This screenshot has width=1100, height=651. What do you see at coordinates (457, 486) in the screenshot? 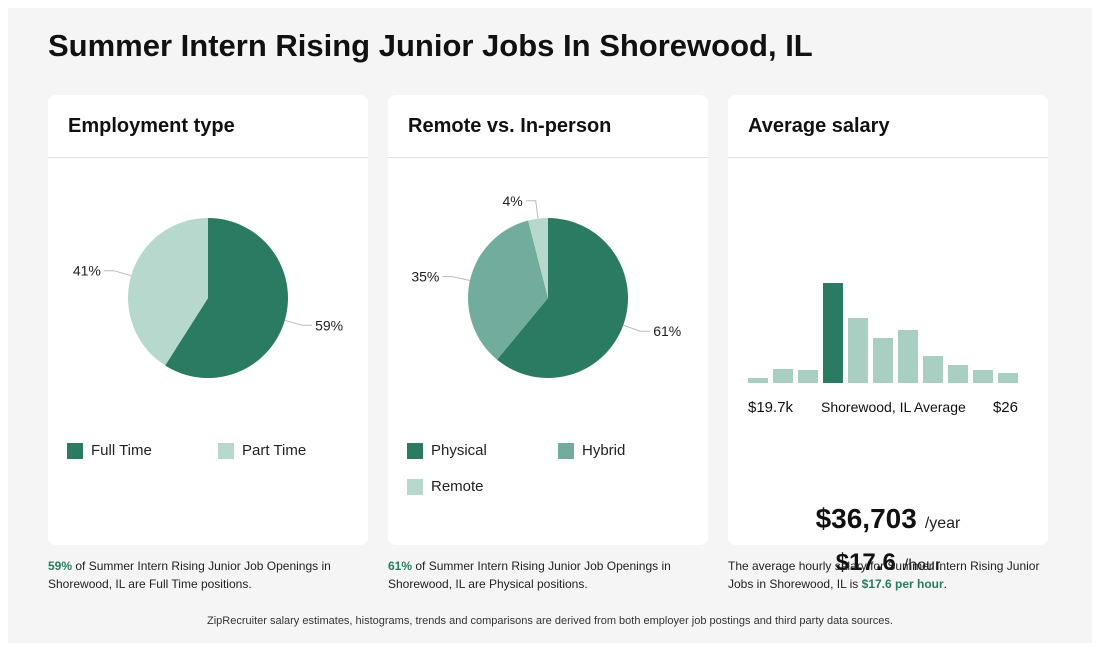
I see `legend-label: Remote` at bounding box center [457, 486].